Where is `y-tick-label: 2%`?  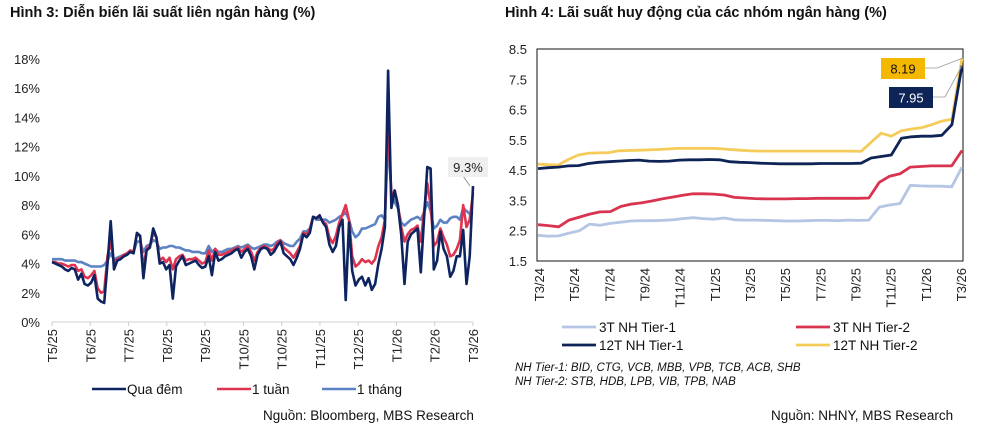
y-tick-label: 2% is located at coordinates (30, 293).